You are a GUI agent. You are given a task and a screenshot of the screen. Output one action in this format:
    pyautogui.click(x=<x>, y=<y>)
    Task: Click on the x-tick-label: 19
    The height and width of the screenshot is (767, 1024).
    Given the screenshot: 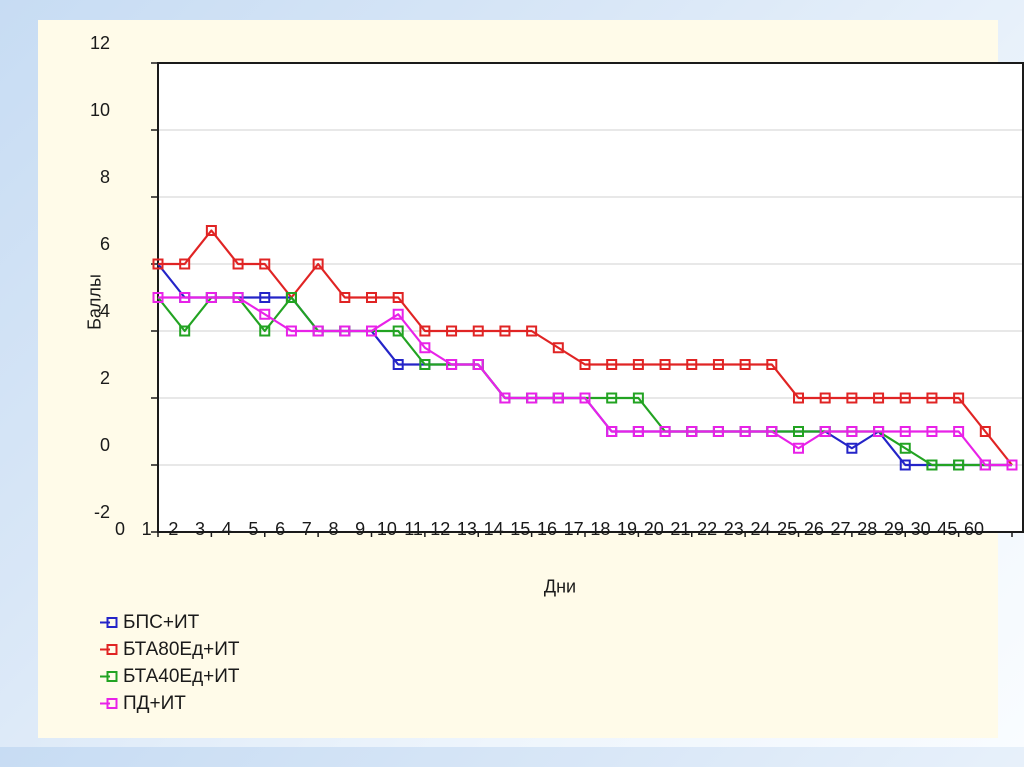 What is the action you would take?
    pyautogui.click(x=627, y=529)
    